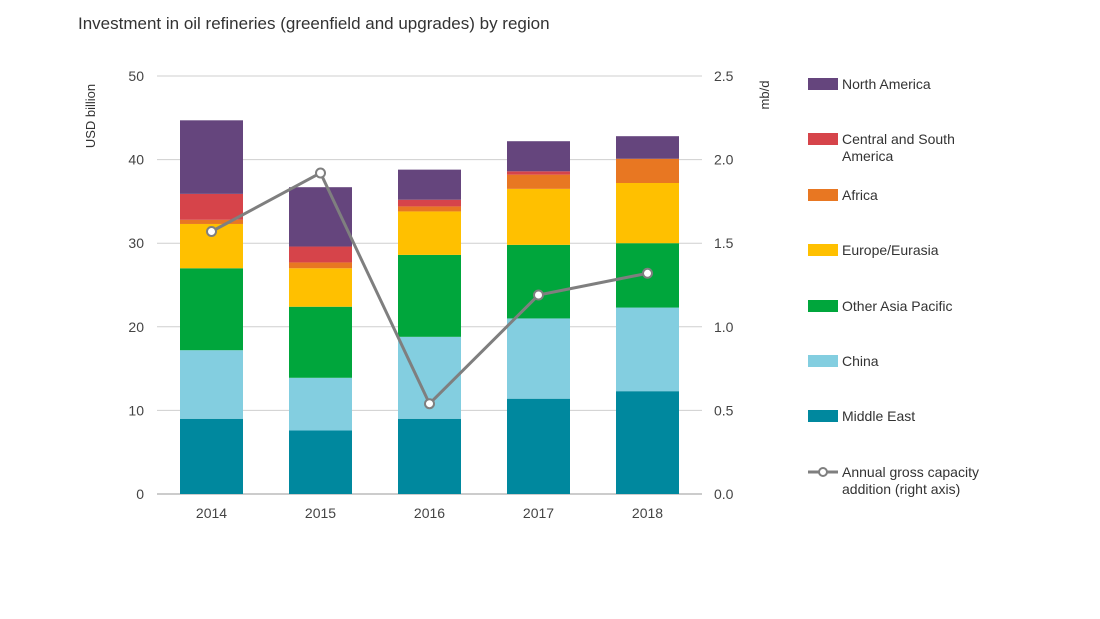 The image size is (1100, 619). Describe the element at coordinates (890, 250) in the screenshot. I see `legend-label: Europe/Eurasia` at that location.